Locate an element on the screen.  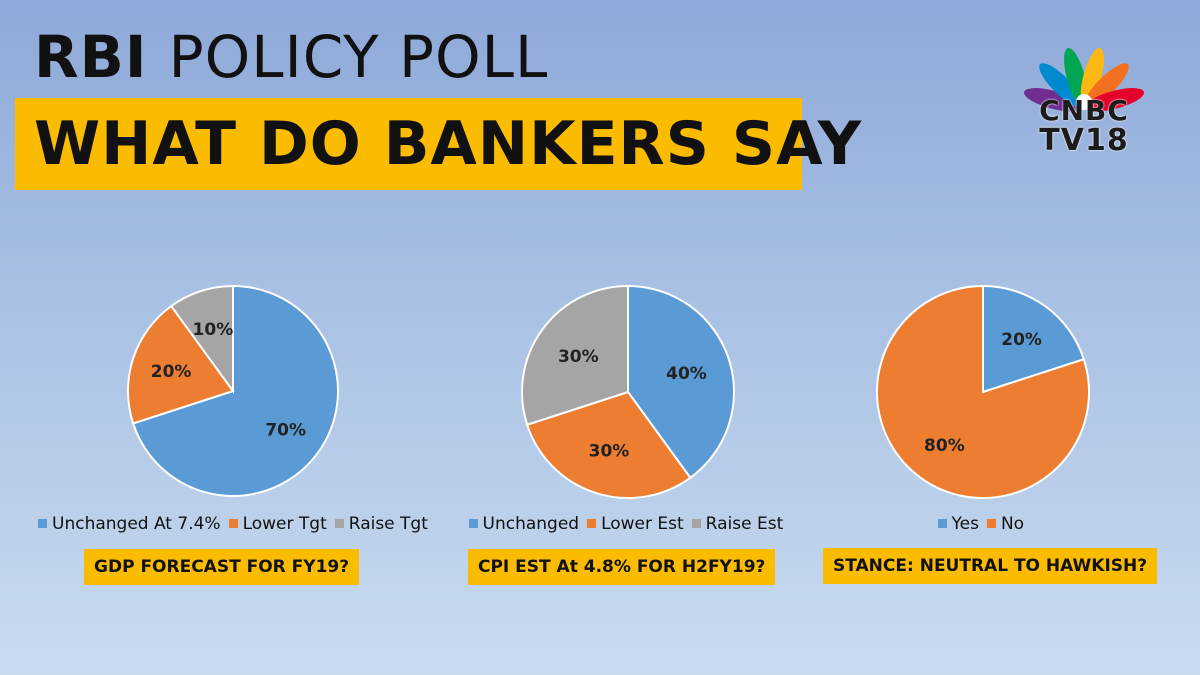
legend-label: Unchanged At 7.4% is located at coordinates (136, 524).